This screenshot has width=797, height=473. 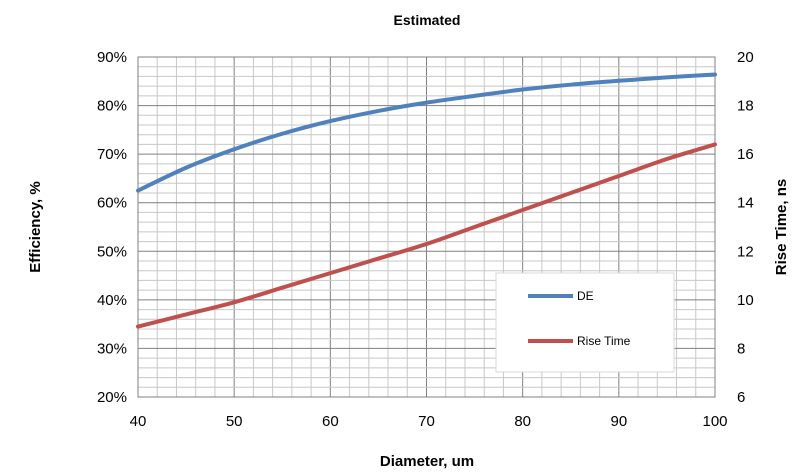 I want to click on y-right-ticks: 6 8 10 12 14 16 18 20, so click(x=745, y=227).